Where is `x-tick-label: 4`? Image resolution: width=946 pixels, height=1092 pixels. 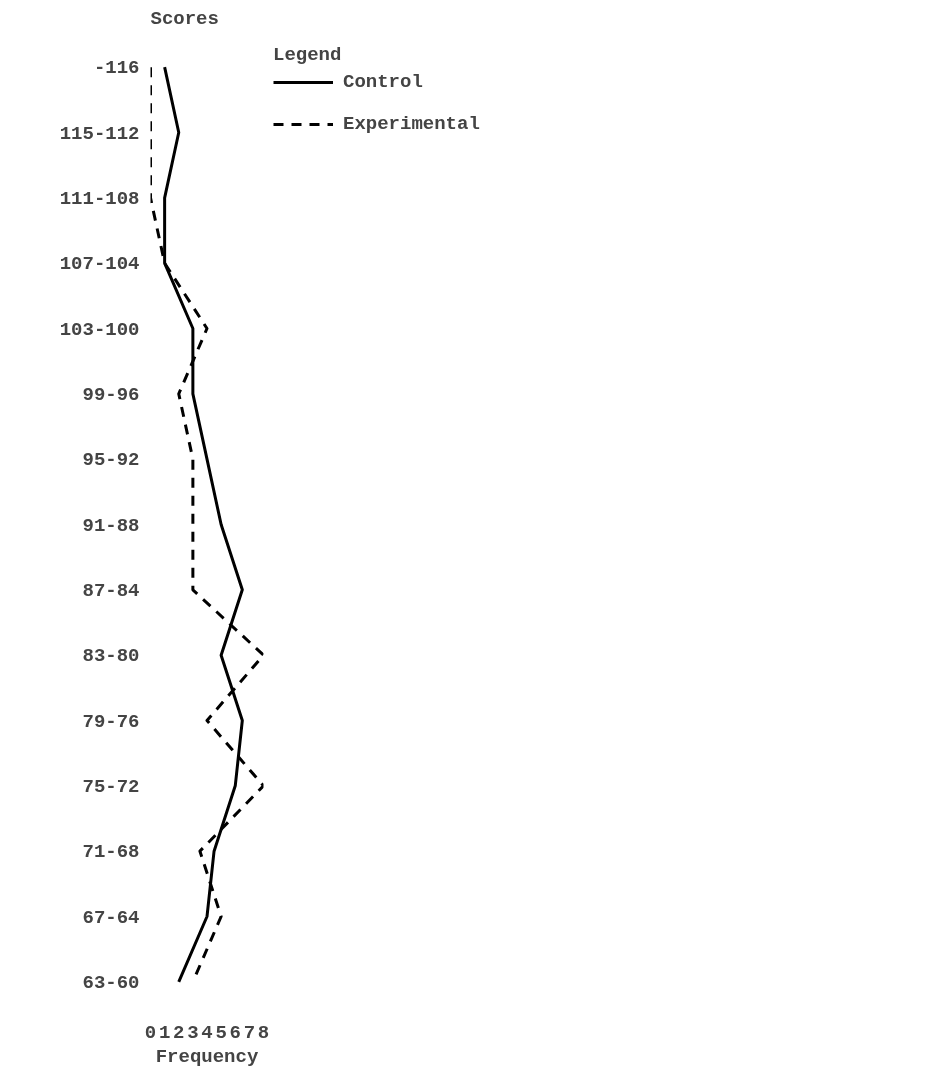
x-tick-label: 4 is located at coordinates (207, 1032).